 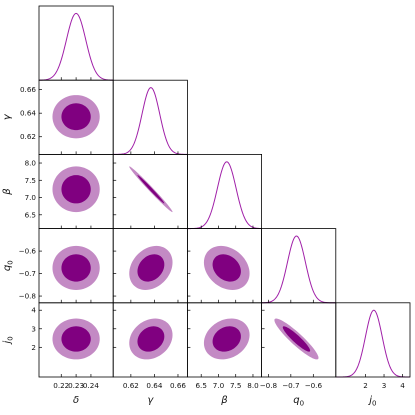 I want to click on contour-68-q0-vs-γ, so click(x=151, y=268).